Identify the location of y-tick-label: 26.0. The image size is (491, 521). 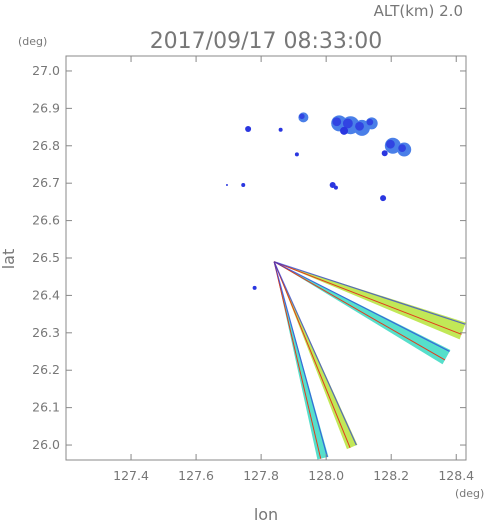
(46, 444).